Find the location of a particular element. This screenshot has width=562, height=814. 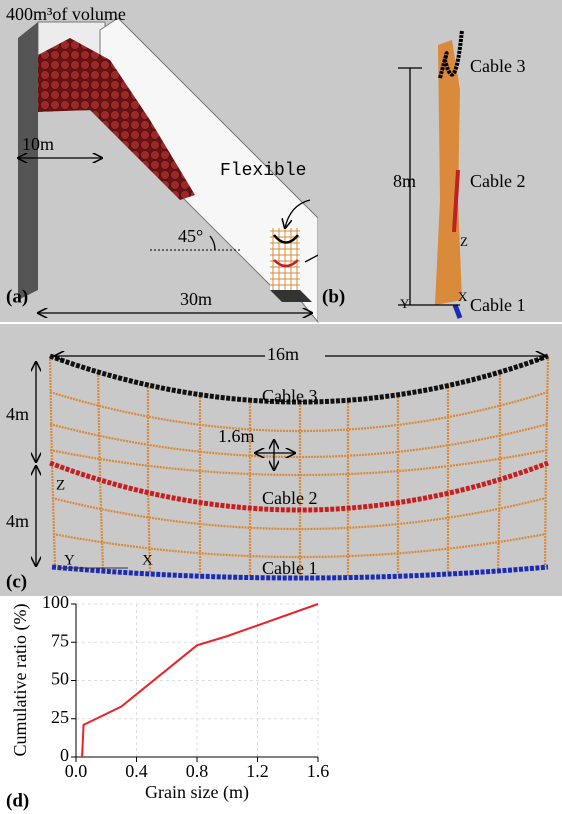

y-tick-label: 25 is located at coordinates (60, 717).